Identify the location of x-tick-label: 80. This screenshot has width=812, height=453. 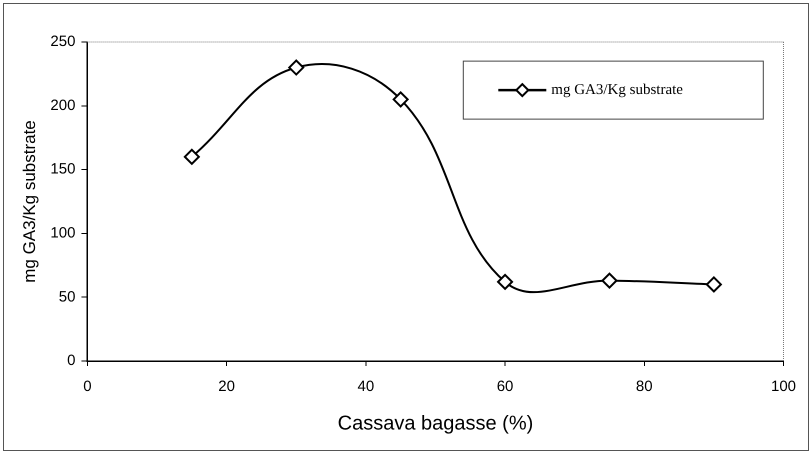
(644, 387).